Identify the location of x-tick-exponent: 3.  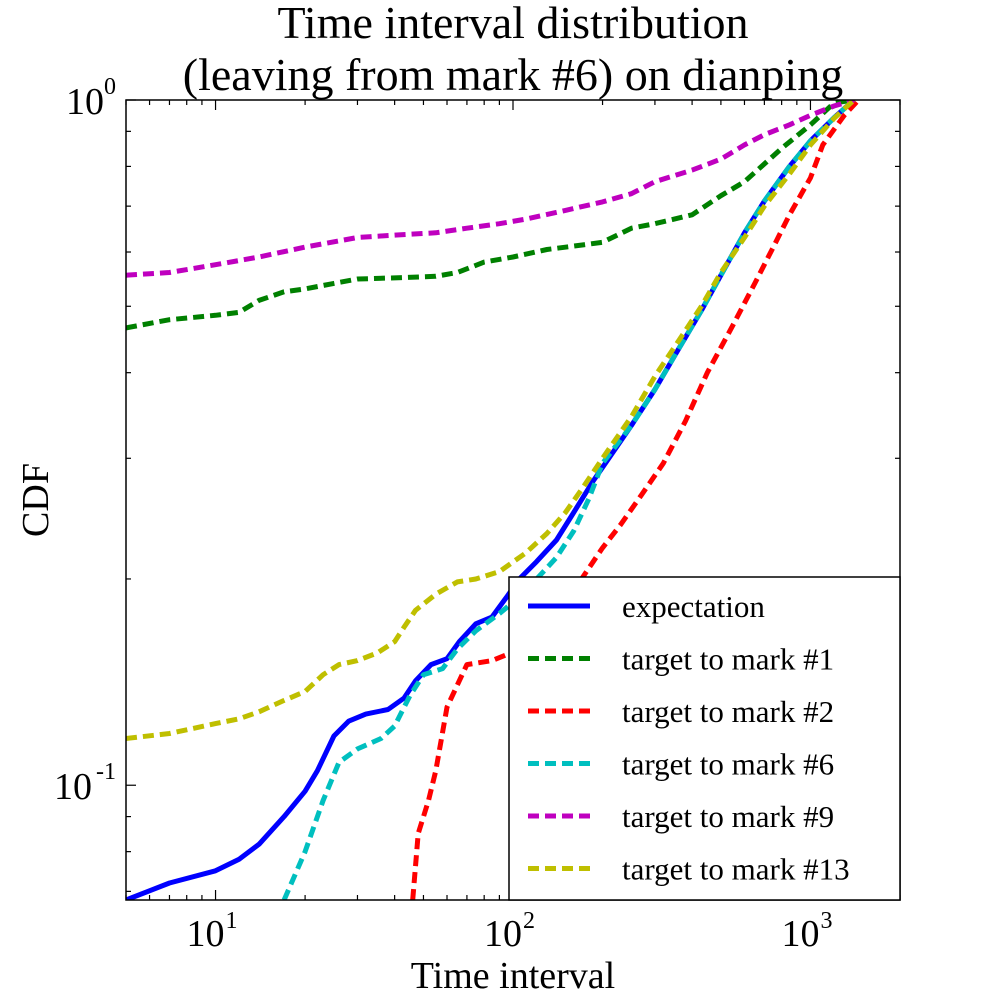
(826, 921).